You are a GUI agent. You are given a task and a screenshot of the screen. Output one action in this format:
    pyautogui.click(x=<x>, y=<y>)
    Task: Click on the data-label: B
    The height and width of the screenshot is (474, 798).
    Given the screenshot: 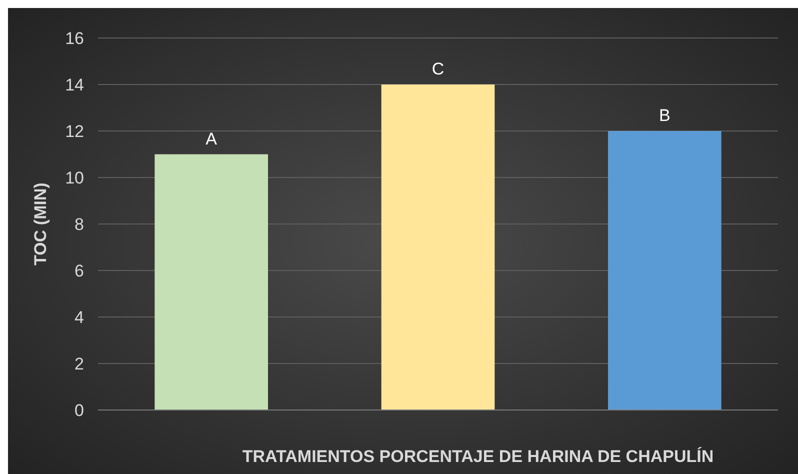 What is the action you would take?
    pyautogui.click(x=664, y=115)
    